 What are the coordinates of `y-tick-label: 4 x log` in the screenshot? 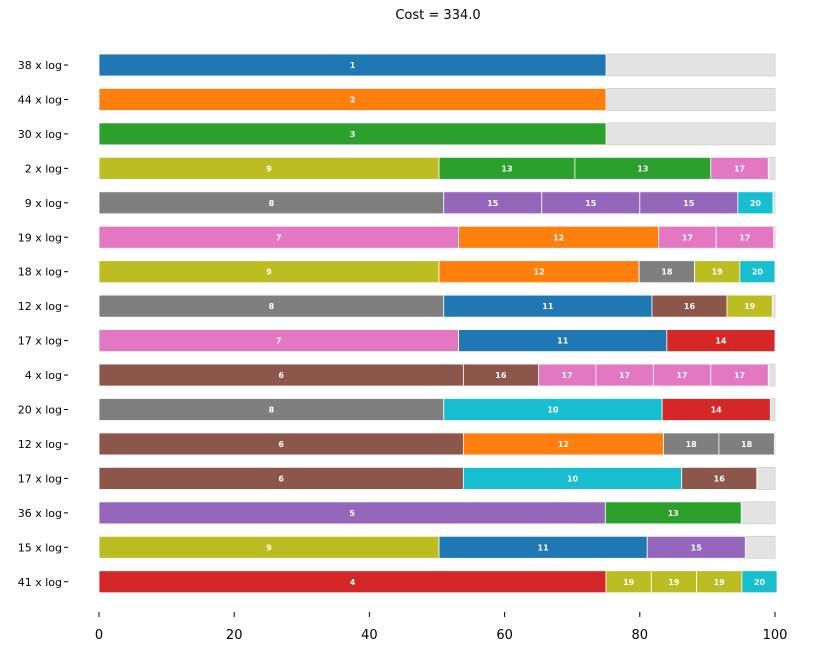 It's located at (43, 375).